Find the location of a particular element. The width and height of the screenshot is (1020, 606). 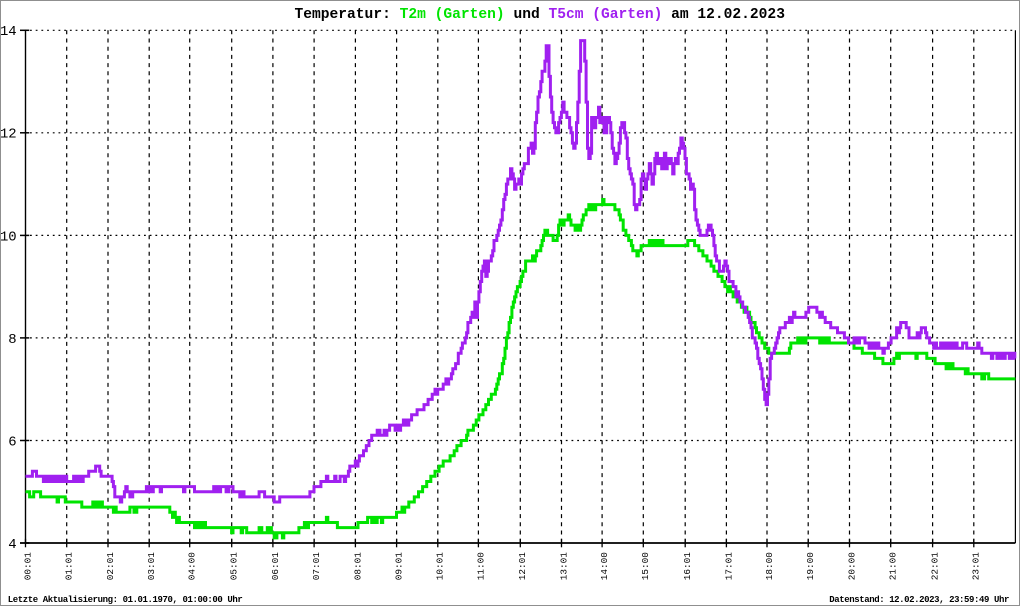

svg-text: 12:01 is located at coordinates (522, 566).